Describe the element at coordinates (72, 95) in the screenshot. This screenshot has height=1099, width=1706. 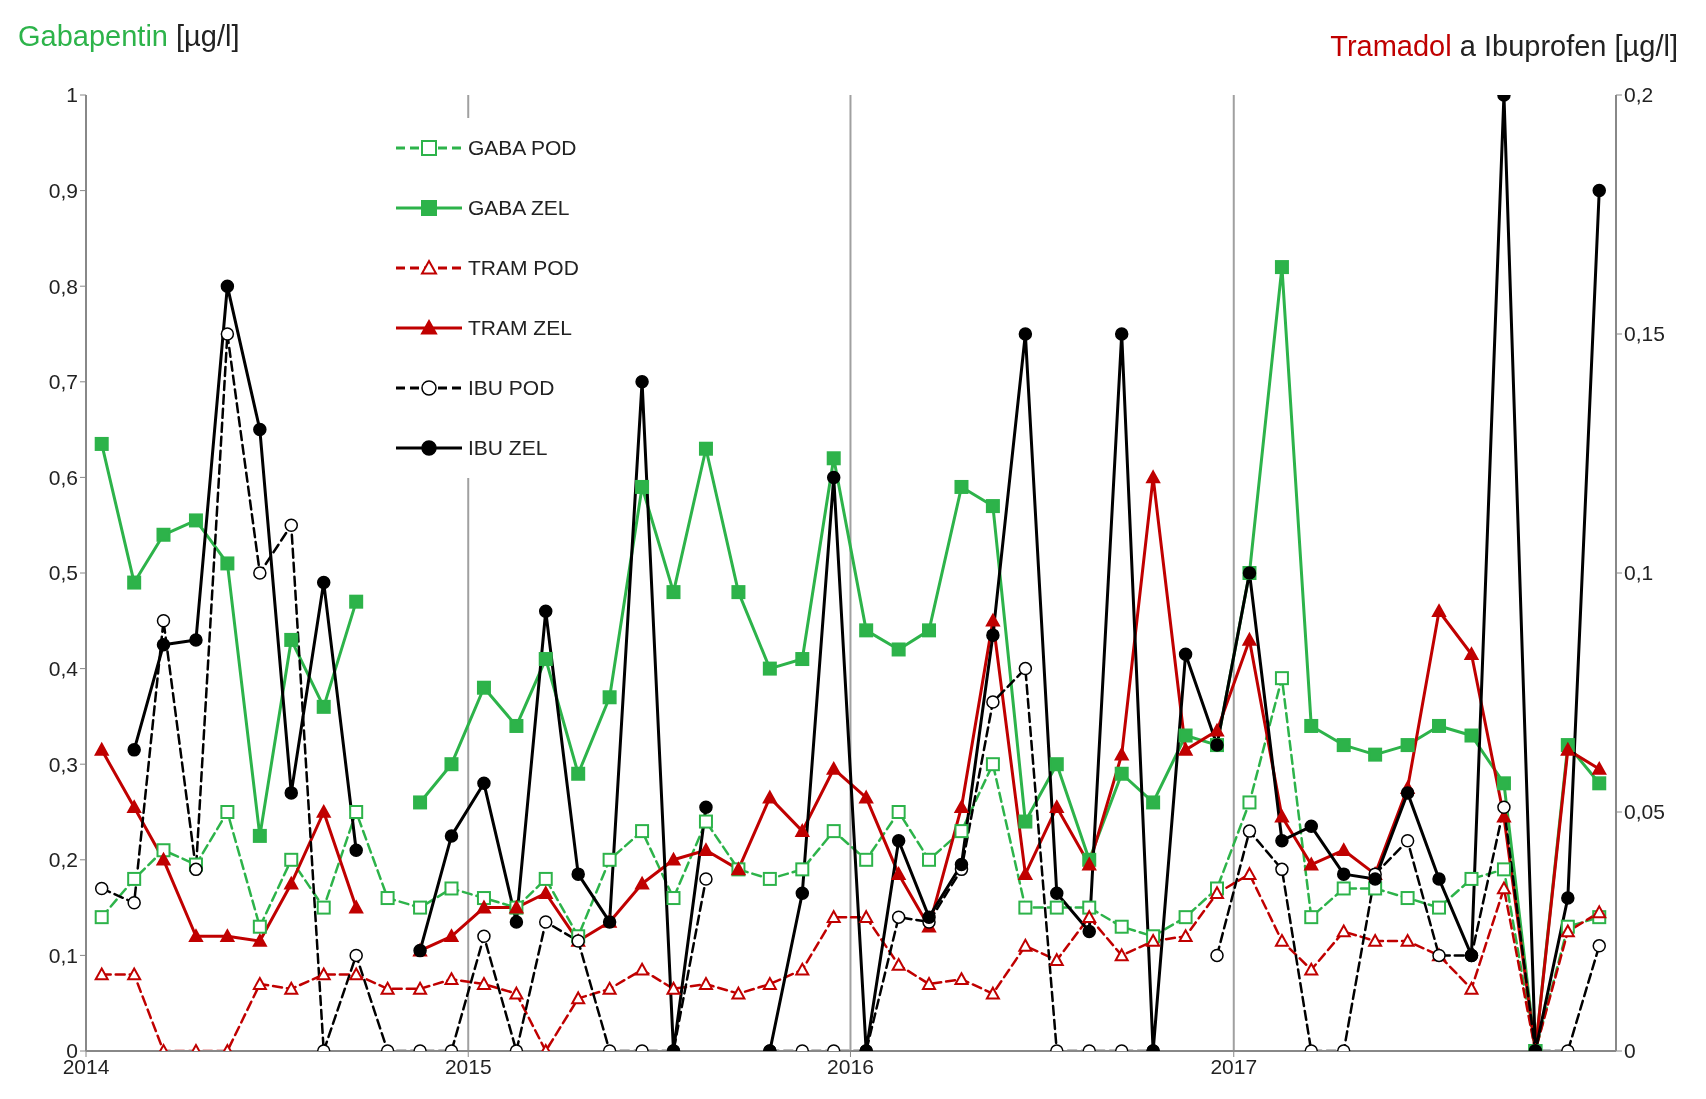
I see `y-tick-label: 1` at that location.